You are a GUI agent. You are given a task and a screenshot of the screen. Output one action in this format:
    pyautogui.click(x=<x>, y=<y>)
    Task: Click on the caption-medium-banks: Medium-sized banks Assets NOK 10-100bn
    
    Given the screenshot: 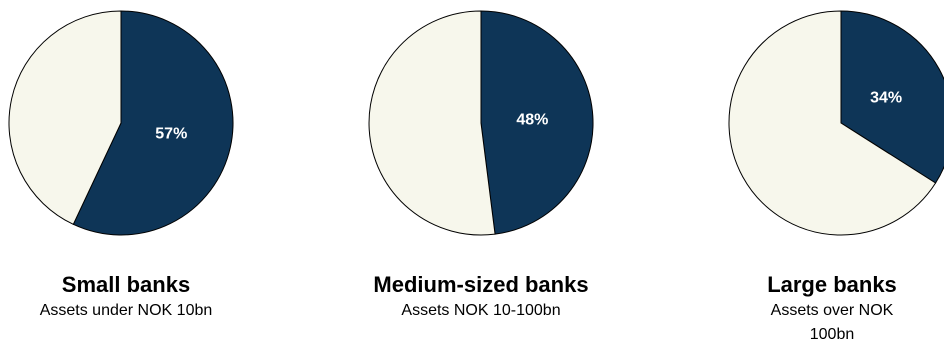 What is the action you would take?
    pyautogui.click(x=481, y=297)
    